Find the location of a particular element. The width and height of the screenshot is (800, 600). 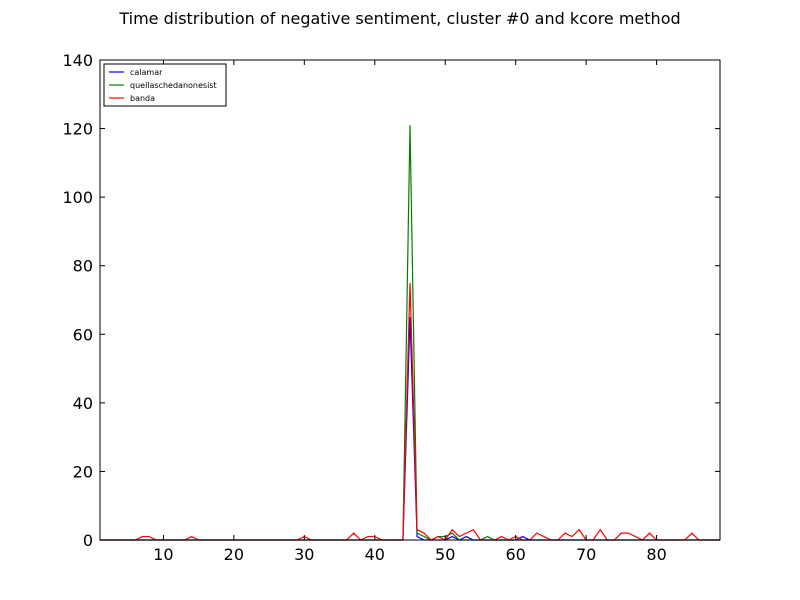

y-tick-label: 80 is located at coordinates (83, 266).